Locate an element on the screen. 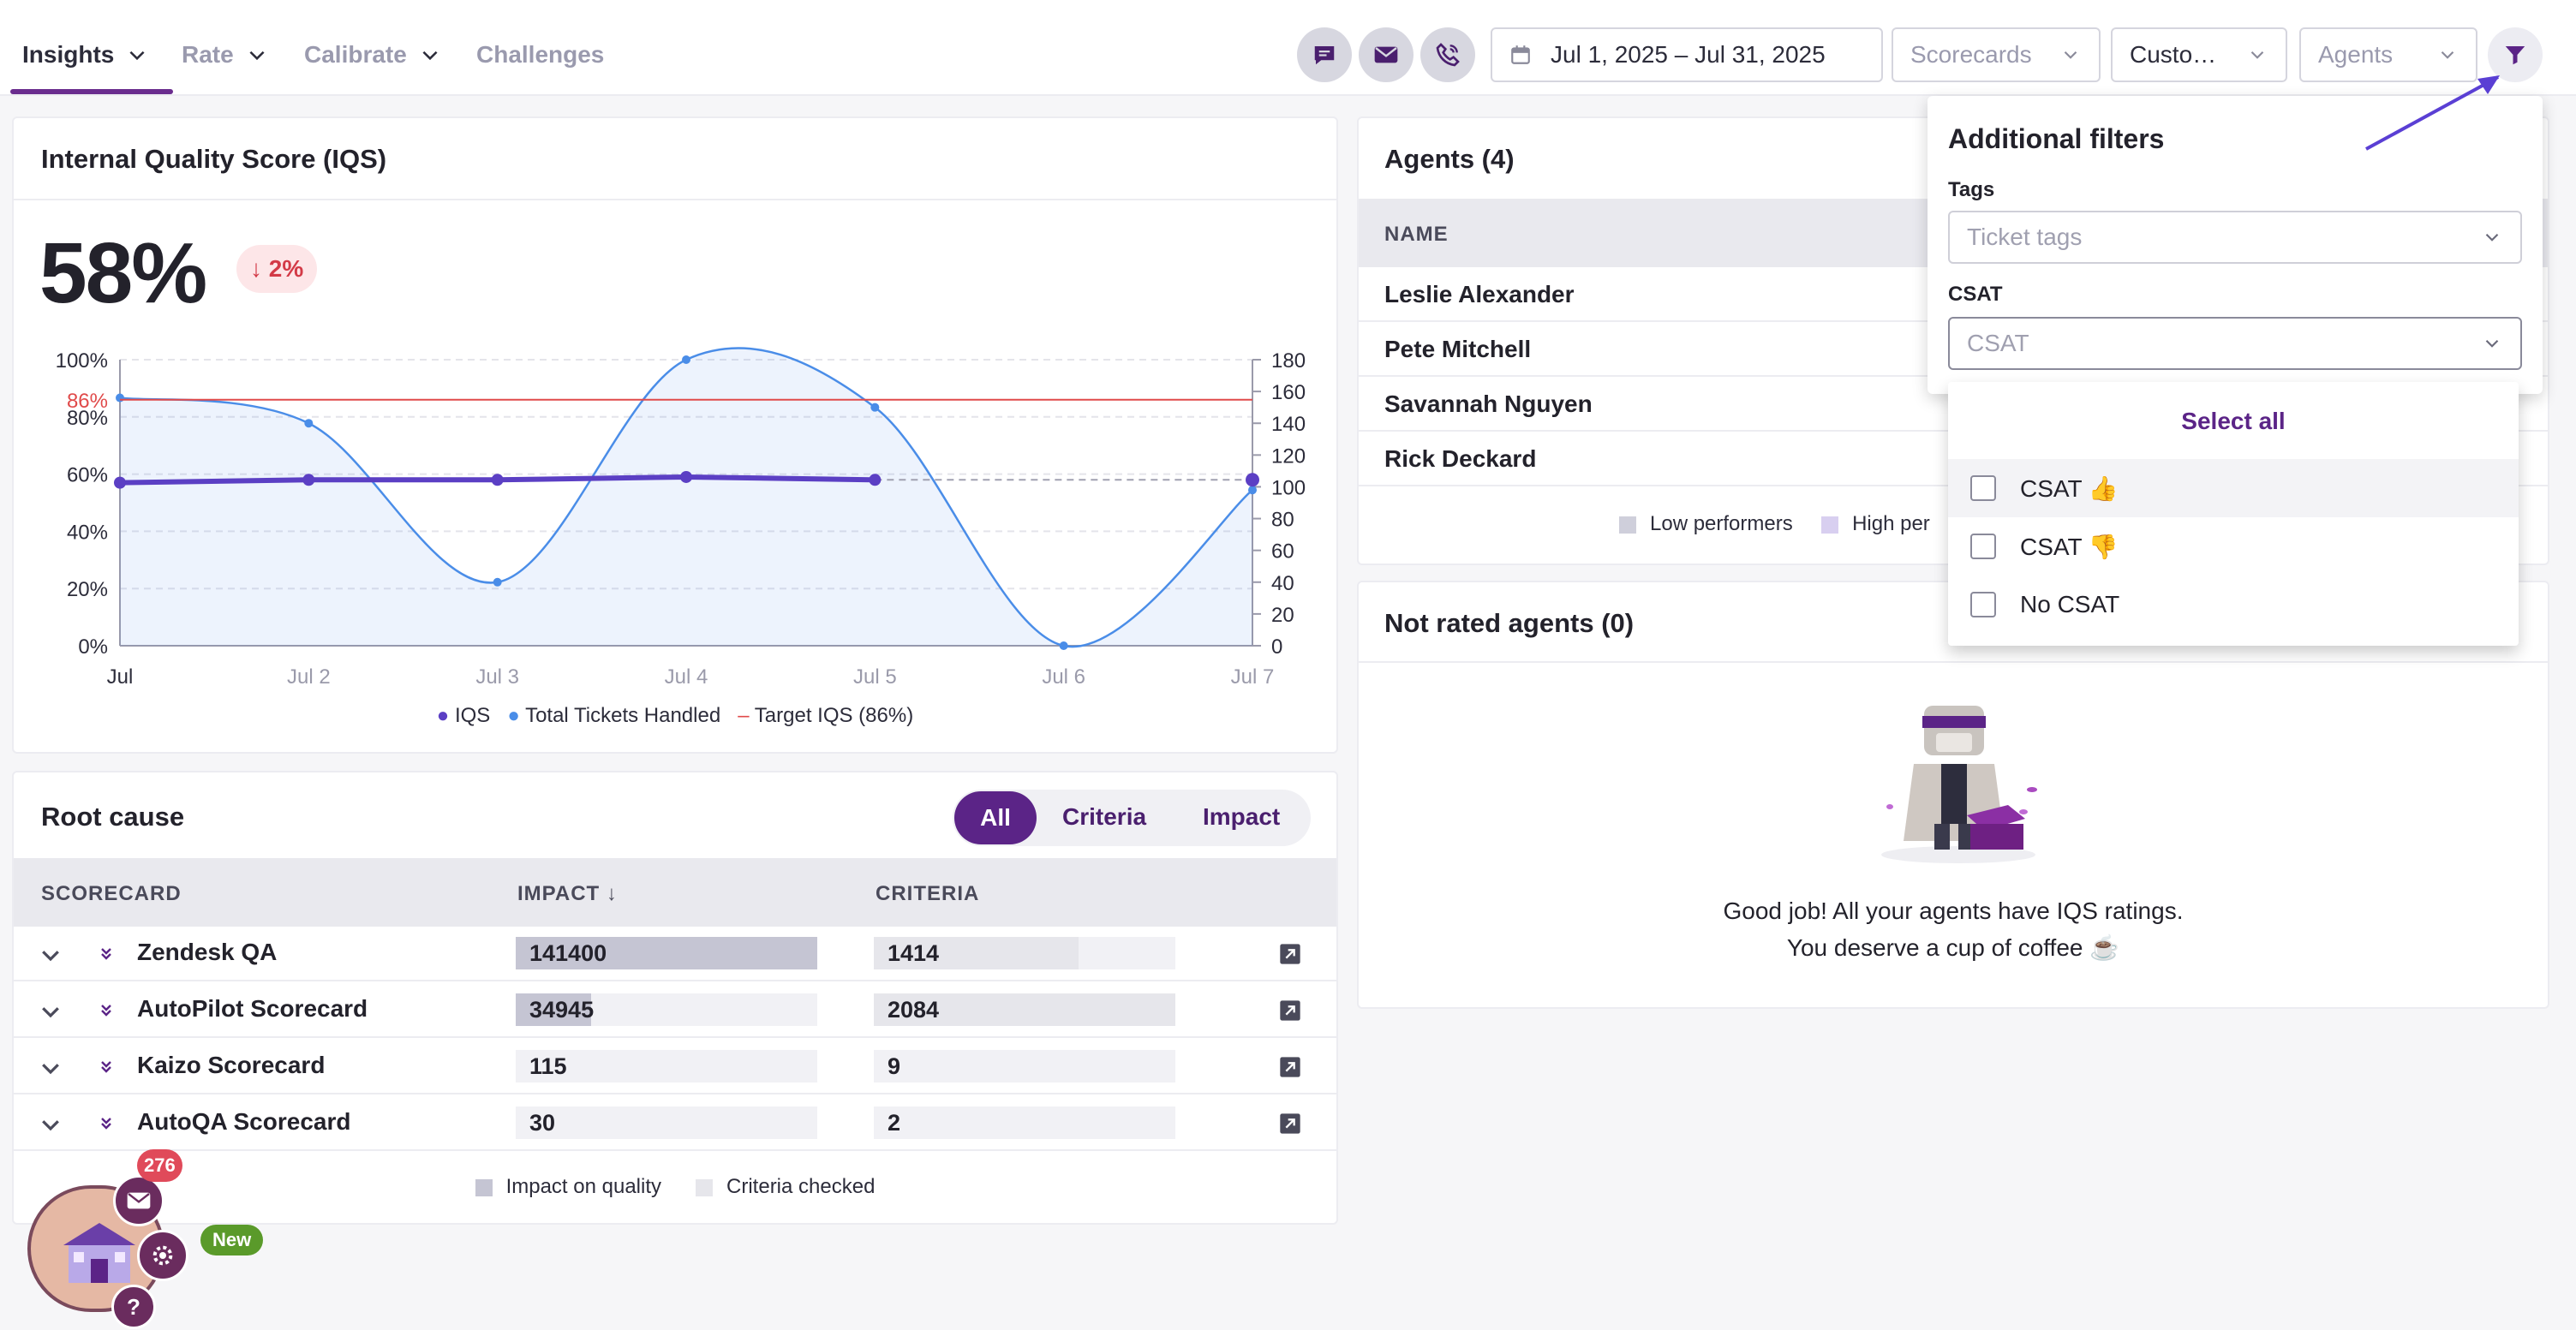 This screenshot has width=2576, height=1330. tab-calibrate: Calibrate is located at coordinates (373, 55).